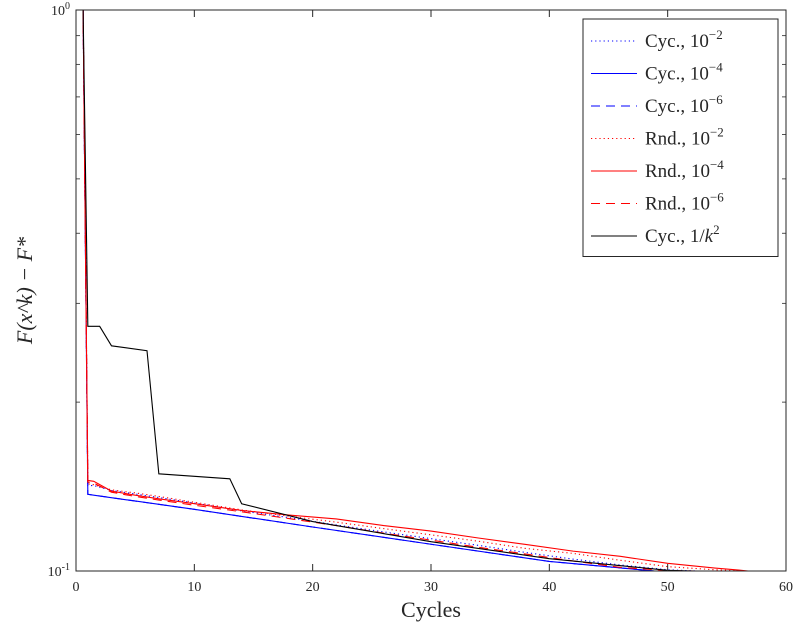 The width and height of the screenshot is (797, 632). I want to click on x-tick-label: 10, so click(194, 587).